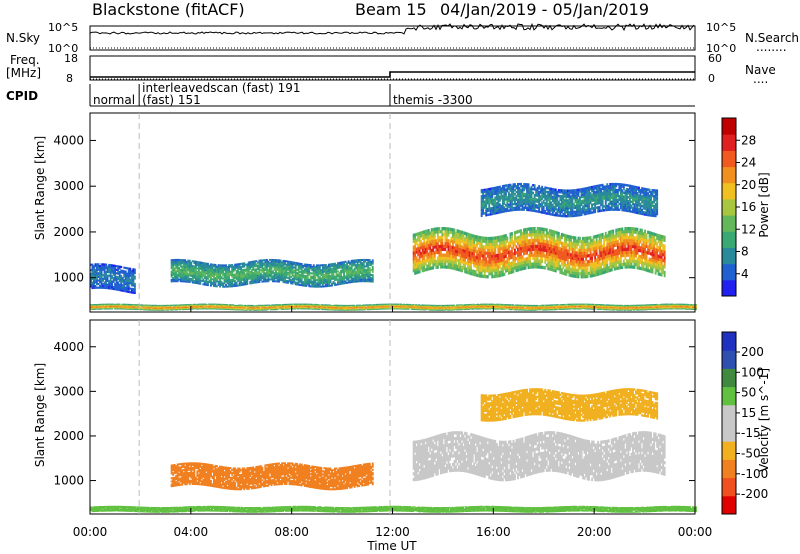 The height and width of the screenshot is (554, 800). What do you see at coordinates (392, 35) in the screenshot?
I see `nsky-trace` at bounding box center [392, 35].